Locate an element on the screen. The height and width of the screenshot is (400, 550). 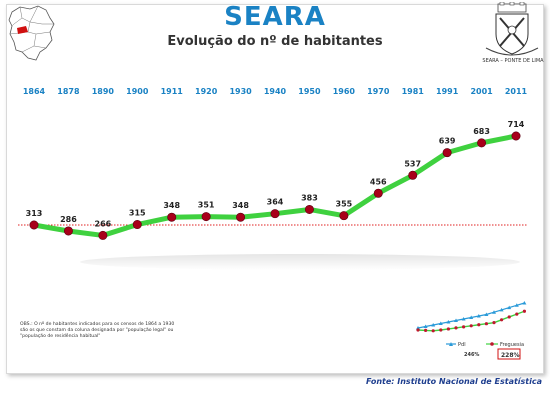
comparison-mini-chart: Pdl Freguesia 246% 228% is located at coordinates (471, 330).